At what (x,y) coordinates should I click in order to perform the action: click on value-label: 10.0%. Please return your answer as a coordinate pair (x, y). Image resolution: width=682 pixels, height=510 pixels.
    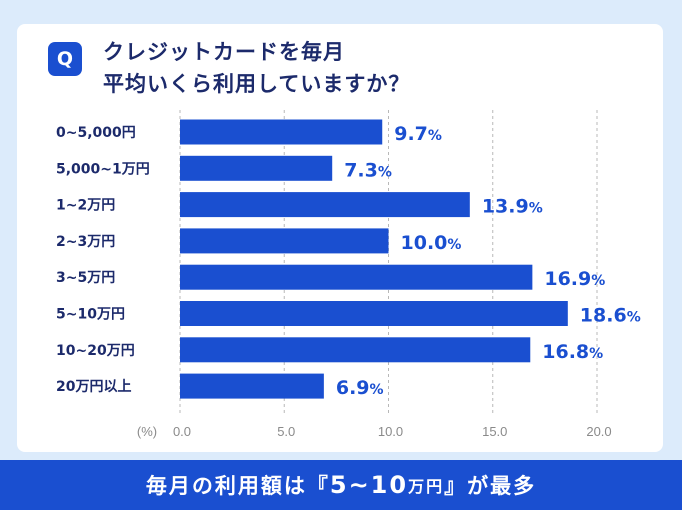
    Looking at the image, I should click on (431, 243).